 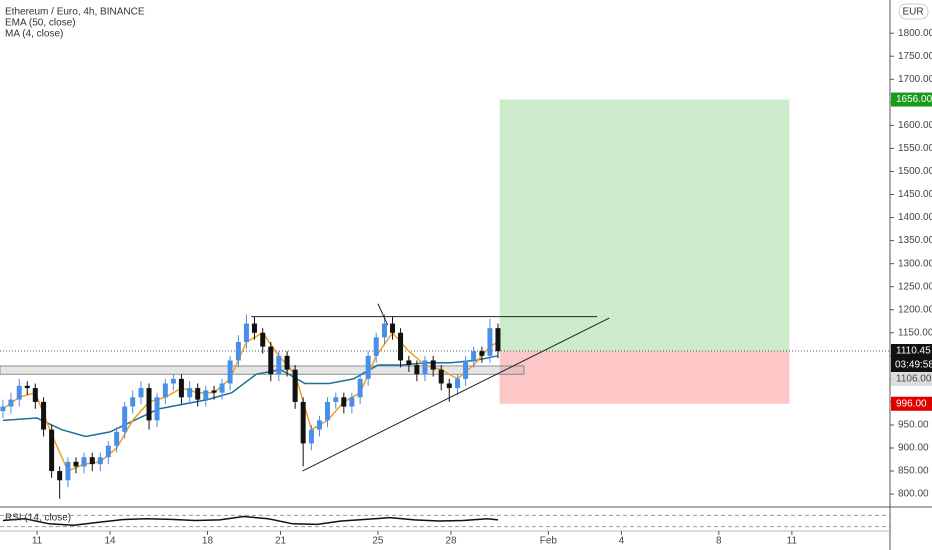 I want to click on currency-button, so click(x=913, y=11).